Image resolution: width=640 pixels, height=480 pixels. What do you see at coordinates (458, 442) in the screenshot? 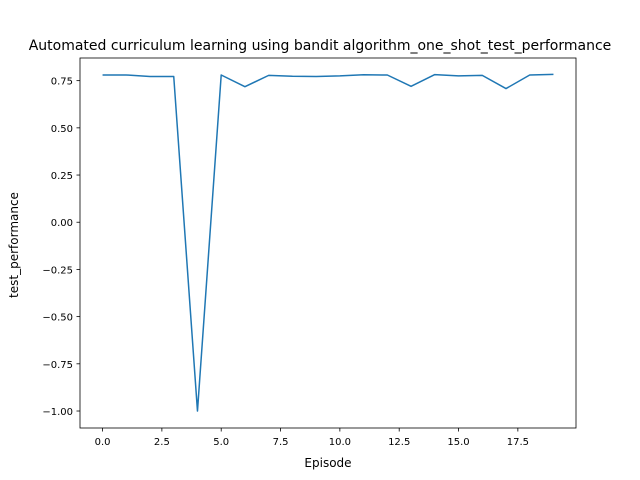
I see `x-tick-label: 15.0` at bounding box center [458, 442].